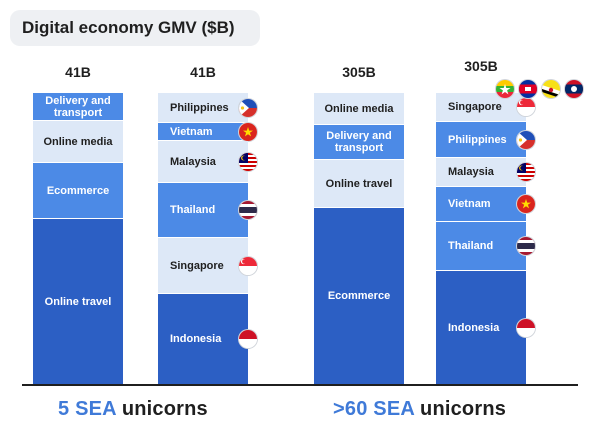  I want to click on group-label-count: 5 SEA, so click(87, 409).